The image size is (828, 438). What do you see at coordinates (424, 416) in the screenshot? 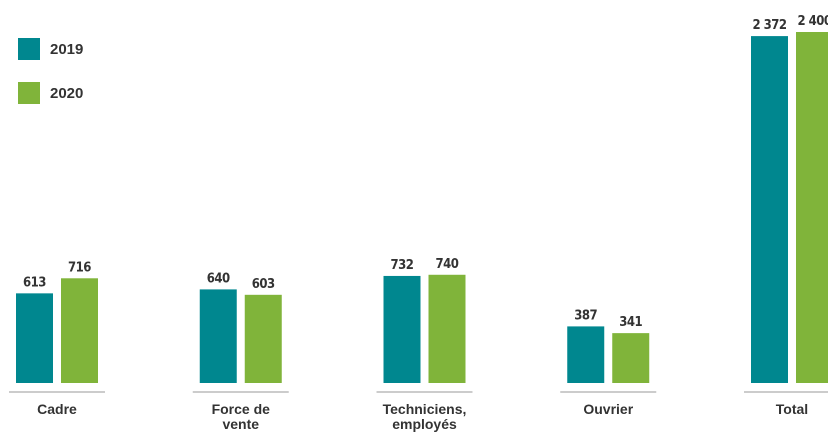
I see `x-tick-label: Techniciens, employés` at bounding box center [424, 416].